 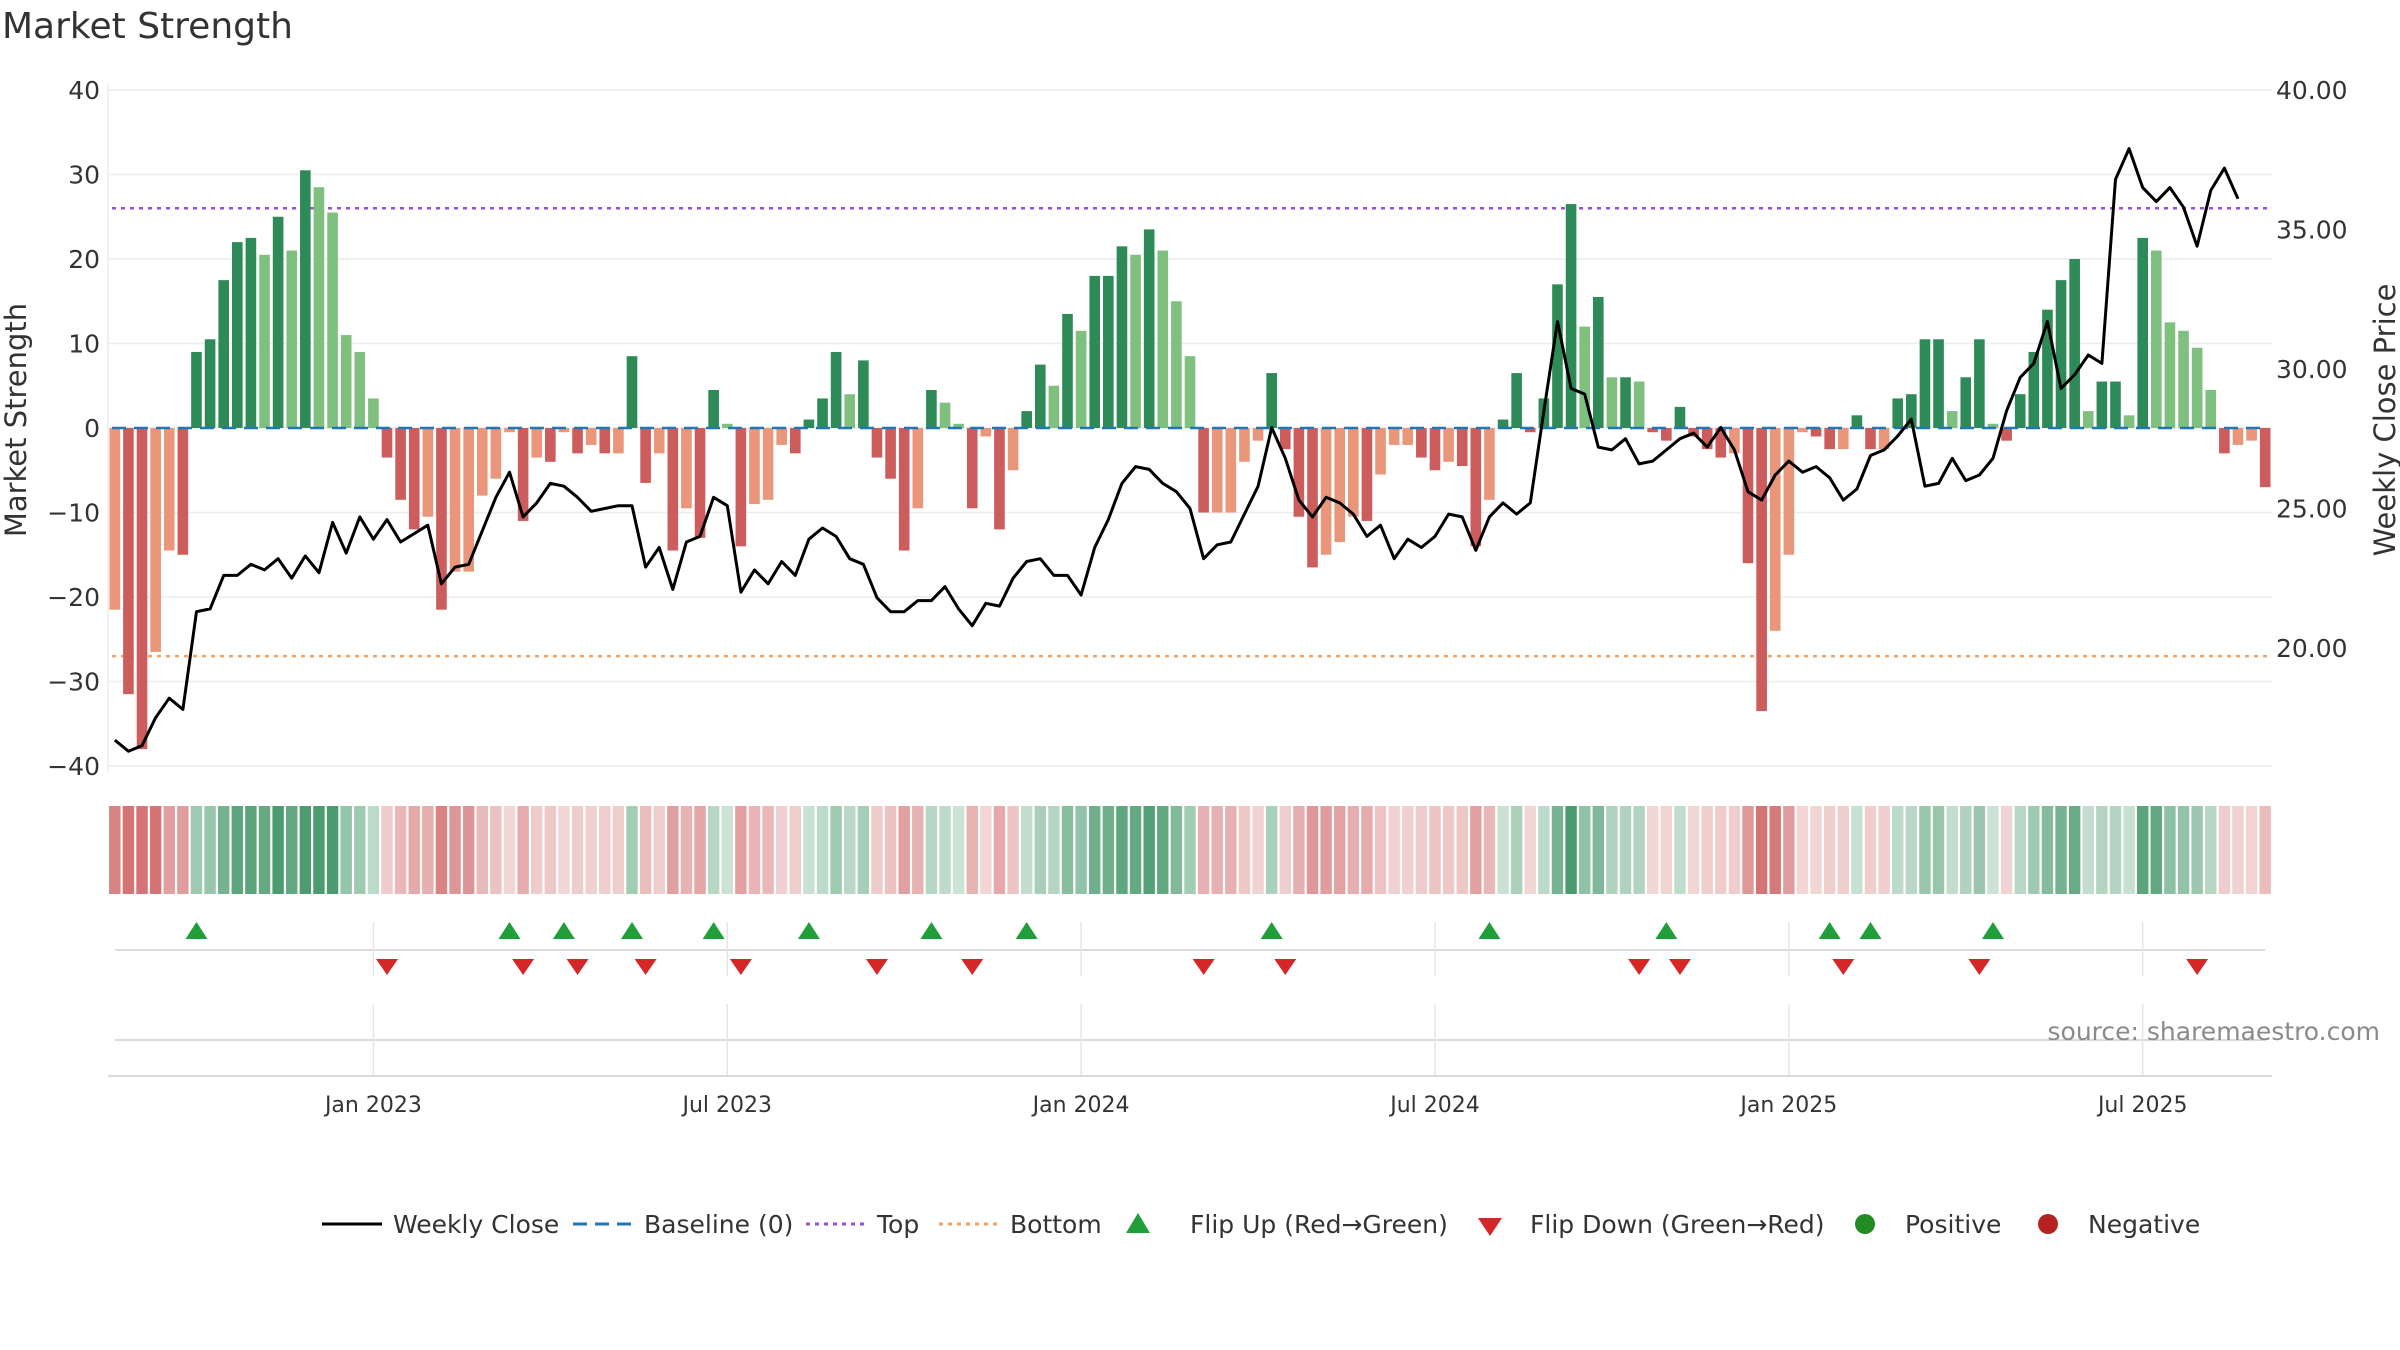 What do you see at coordinates (84, 344) in the screenshot?
I see `left-tick-label: 10` at bounding box center [84, 344].